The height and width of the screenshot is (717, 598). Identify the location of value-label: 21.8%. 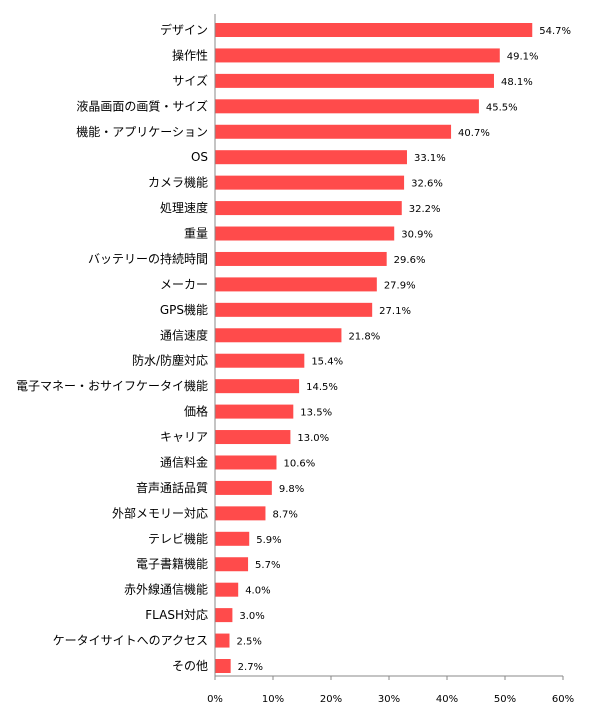
(364, 336).